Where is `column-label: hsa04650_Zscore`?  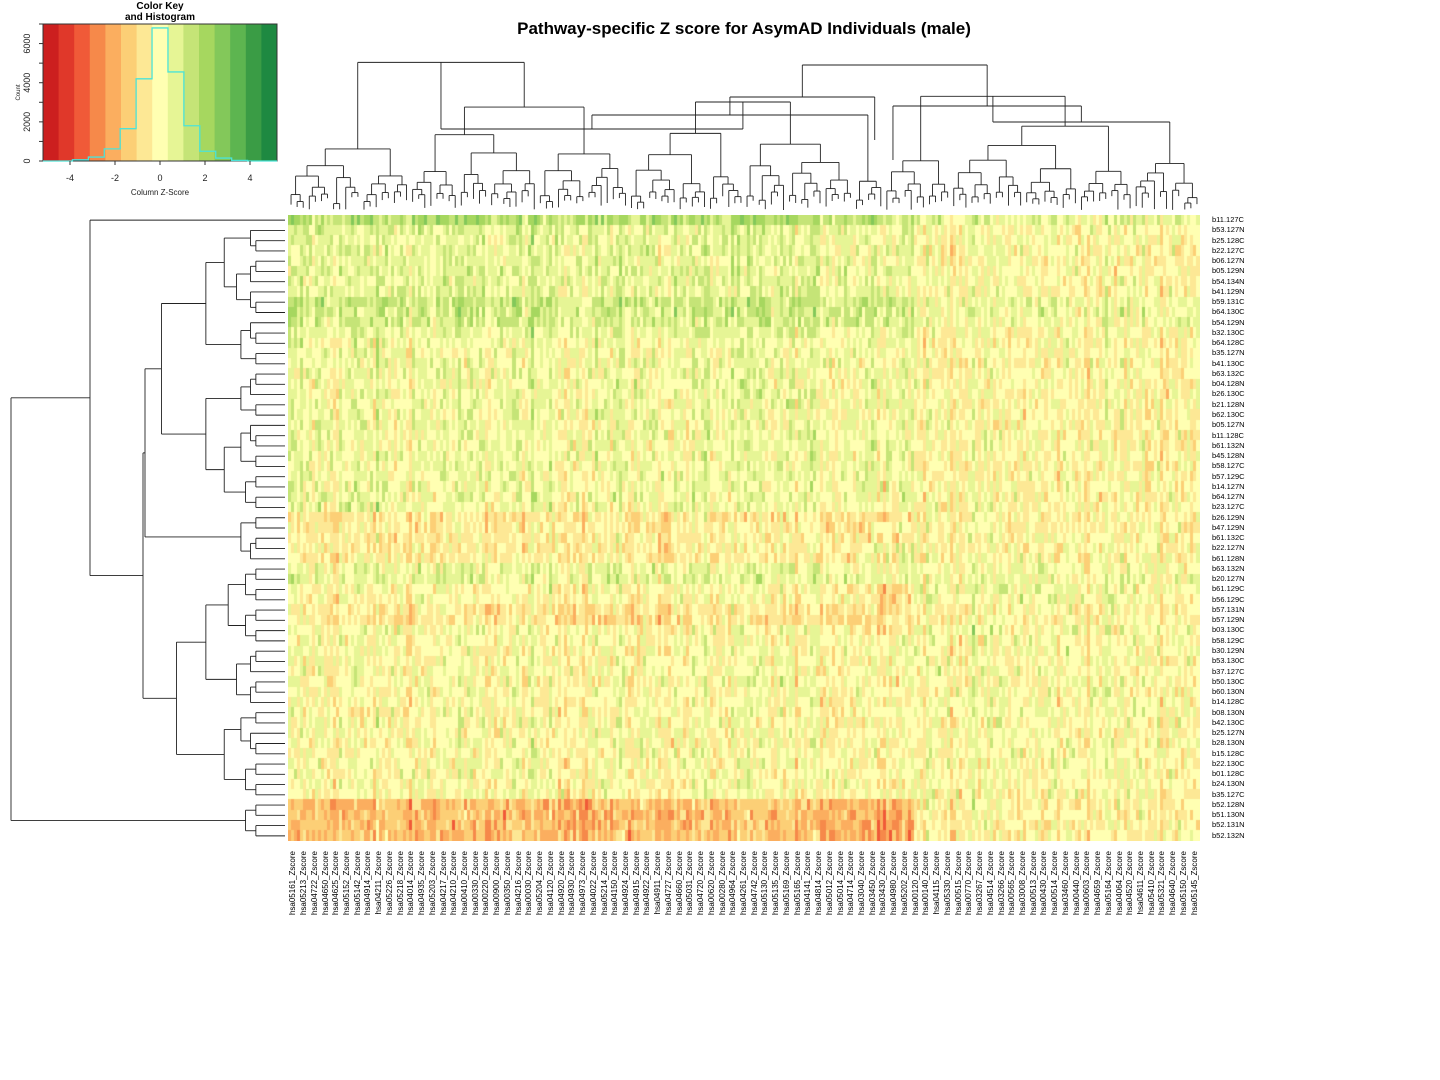
column-label: hsa04650_Zscore is located at coordinates (325, 883).